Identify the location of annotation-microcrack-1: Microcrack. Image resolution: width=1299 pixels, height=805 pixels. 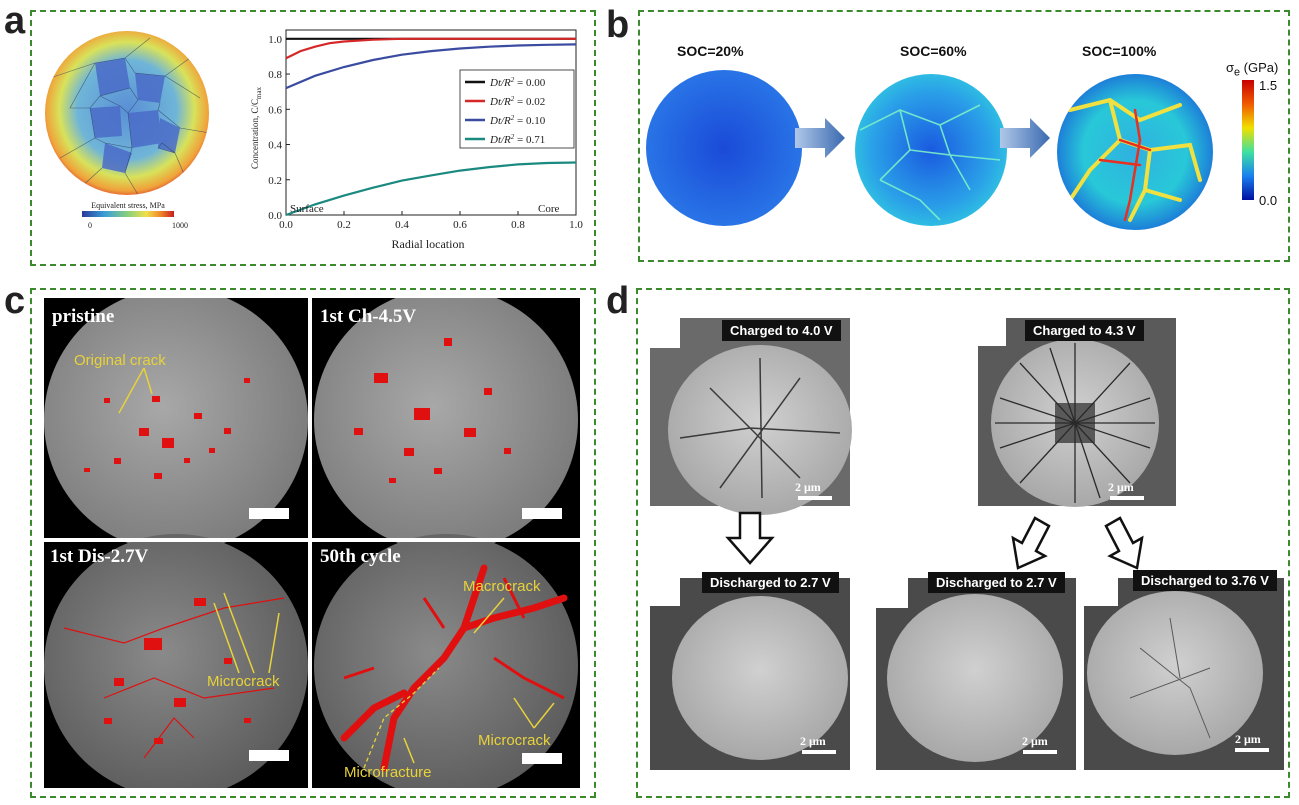
(243, 681).